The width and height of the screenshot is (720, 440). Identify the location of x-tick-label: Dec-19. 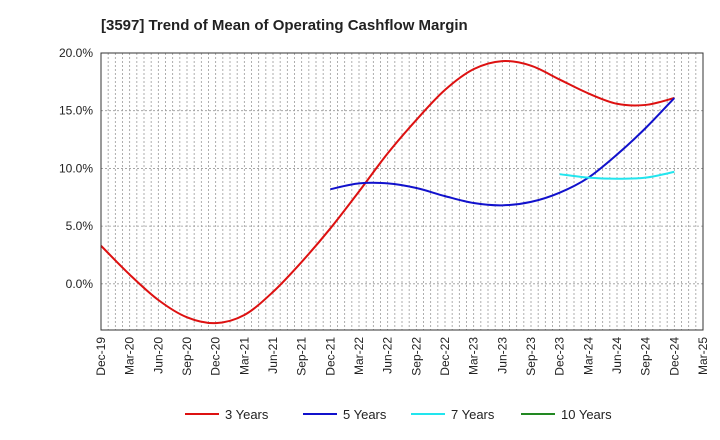
(101, 356).